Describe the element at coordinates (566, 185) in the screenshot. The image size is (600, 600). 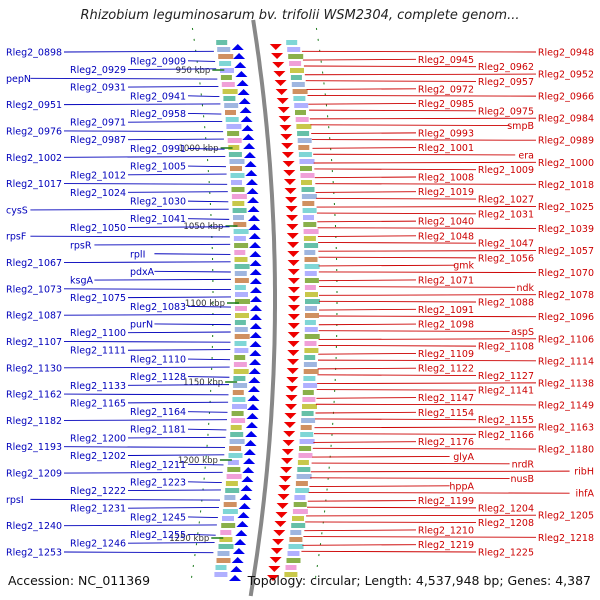
I see `right-gene-label: Rleg2_1018` at that location.